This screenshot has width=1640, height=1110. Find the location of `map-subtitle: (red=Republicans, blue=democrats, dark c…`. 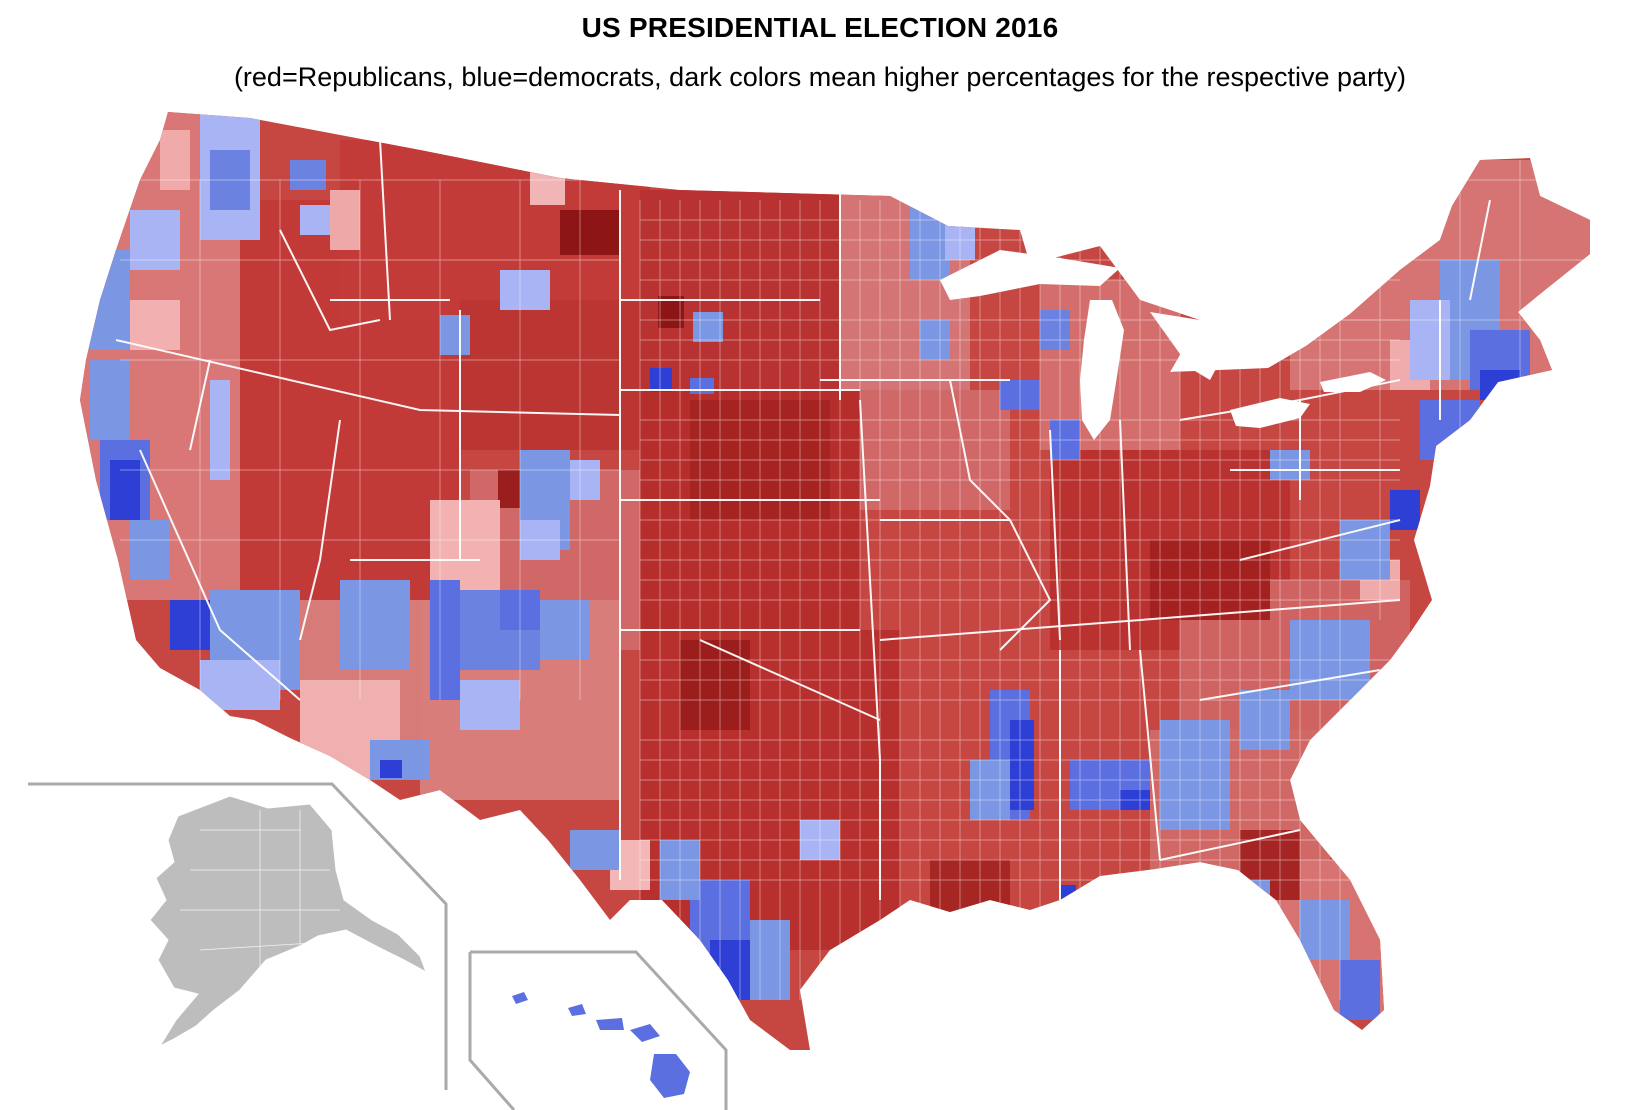

map-subtitle: (red=Republicans, blue=democrats, dark c… is located at coordinates (820, 77).